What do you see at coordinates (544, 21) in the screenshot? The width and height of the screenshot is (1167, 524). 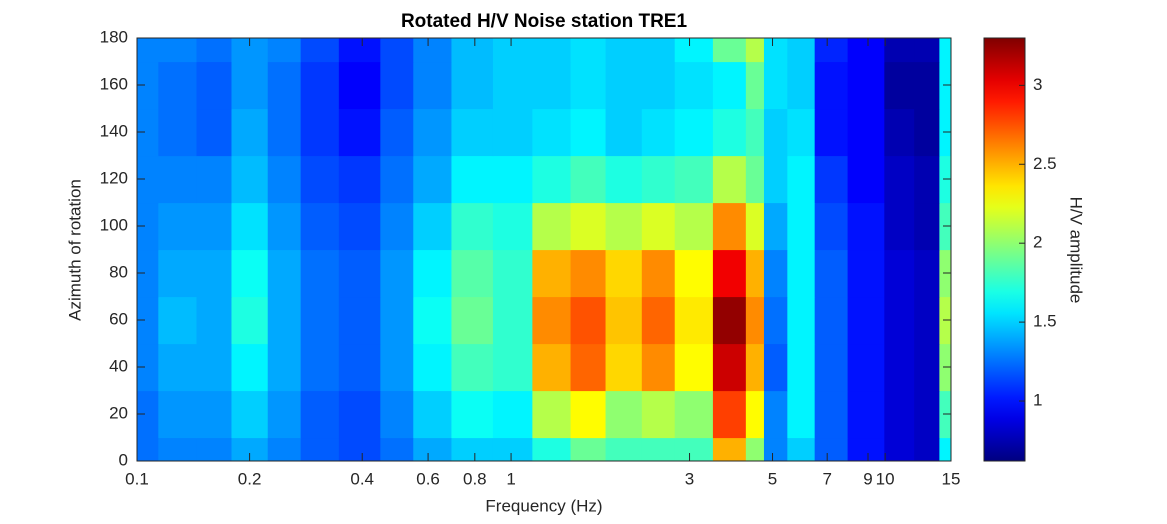 I see `chart-title: Rotated H/V Noise station TRE1` at bounding box center [544, 21].